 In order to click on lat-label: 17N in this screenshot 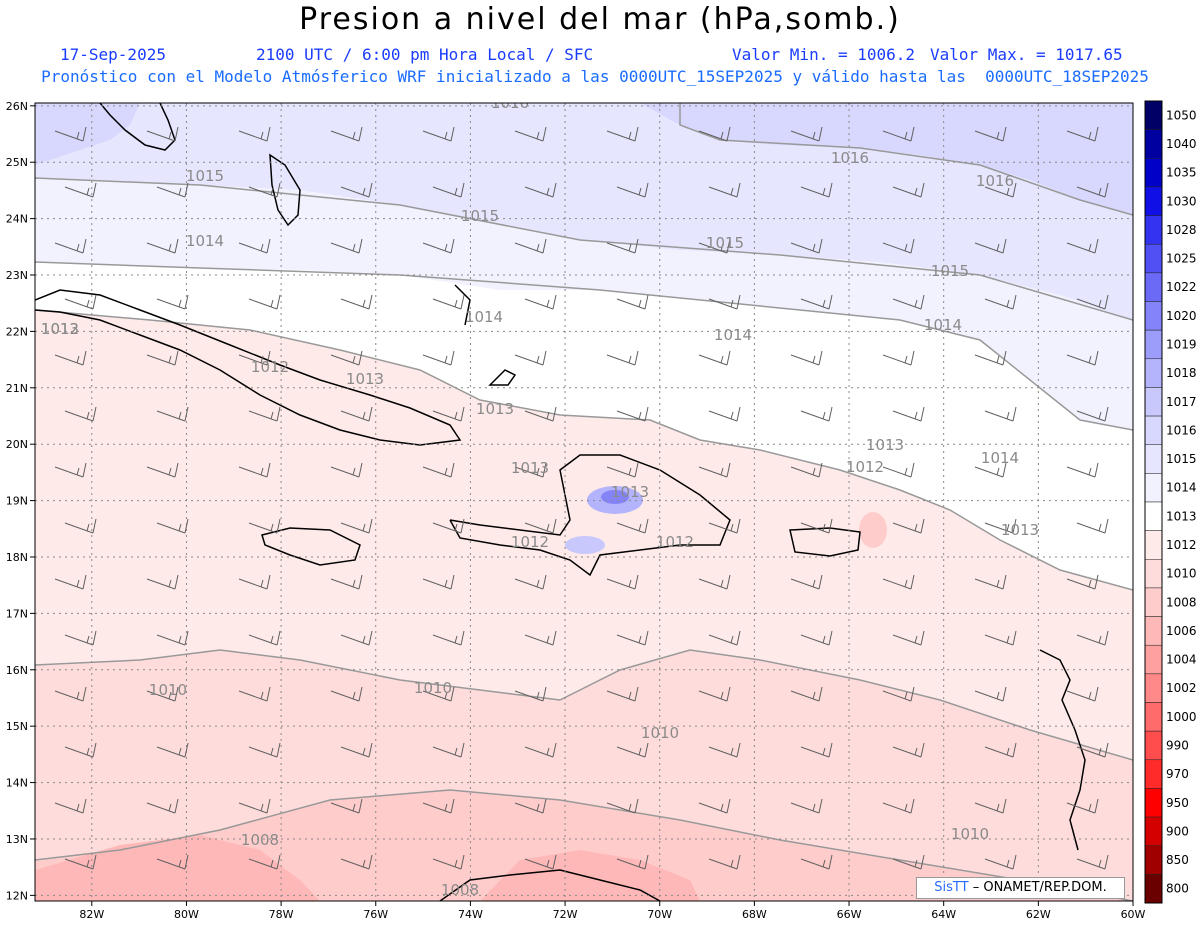, I will do `click(17, 613)`.